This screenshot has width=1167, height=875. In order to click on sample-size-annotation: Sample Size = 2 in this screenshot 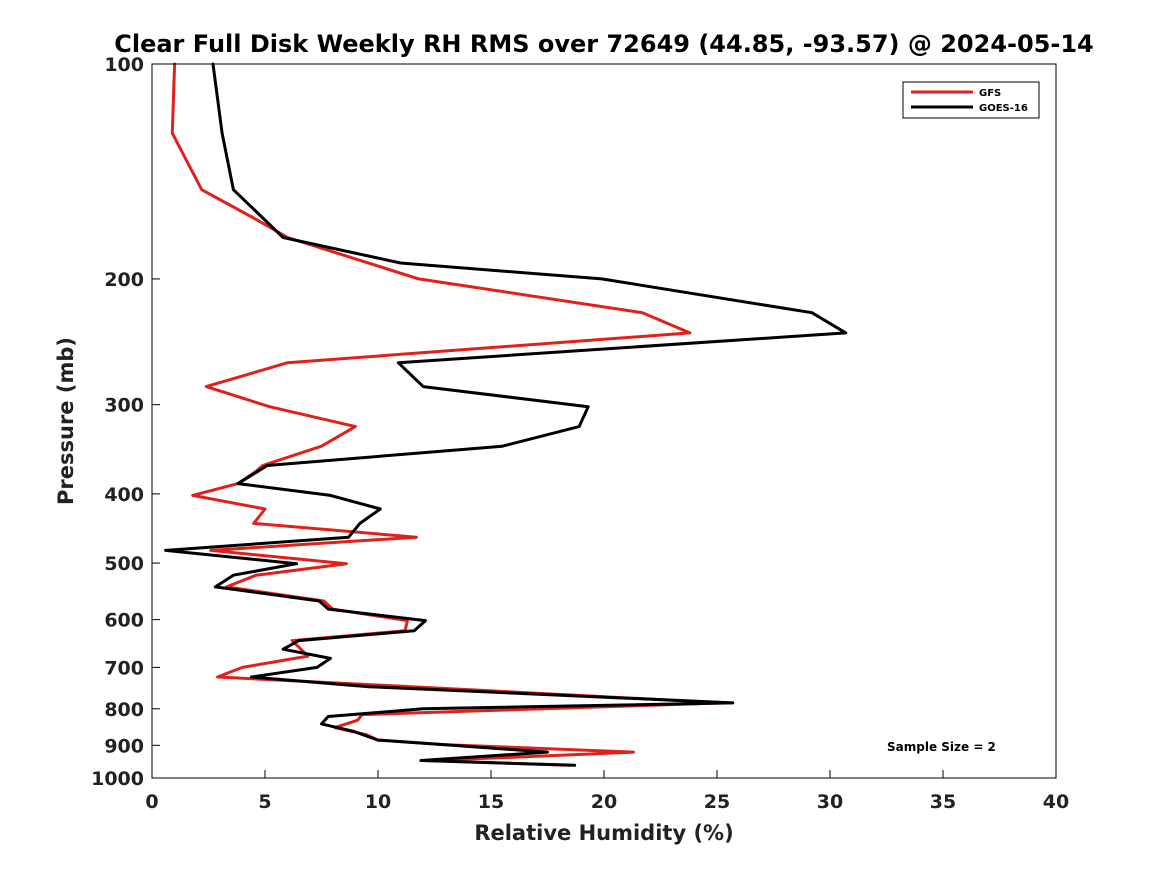, I will do `click(941, 747)`.